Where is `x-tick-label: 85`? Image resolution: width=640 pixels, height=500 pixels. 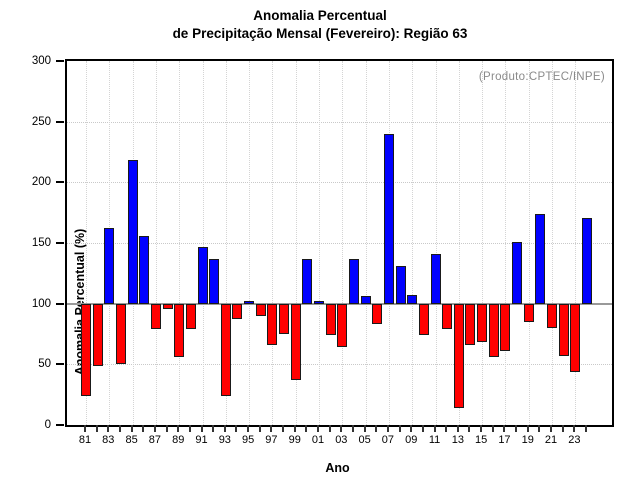 x-tick-label: 85 is located at coordinates (131, 440).